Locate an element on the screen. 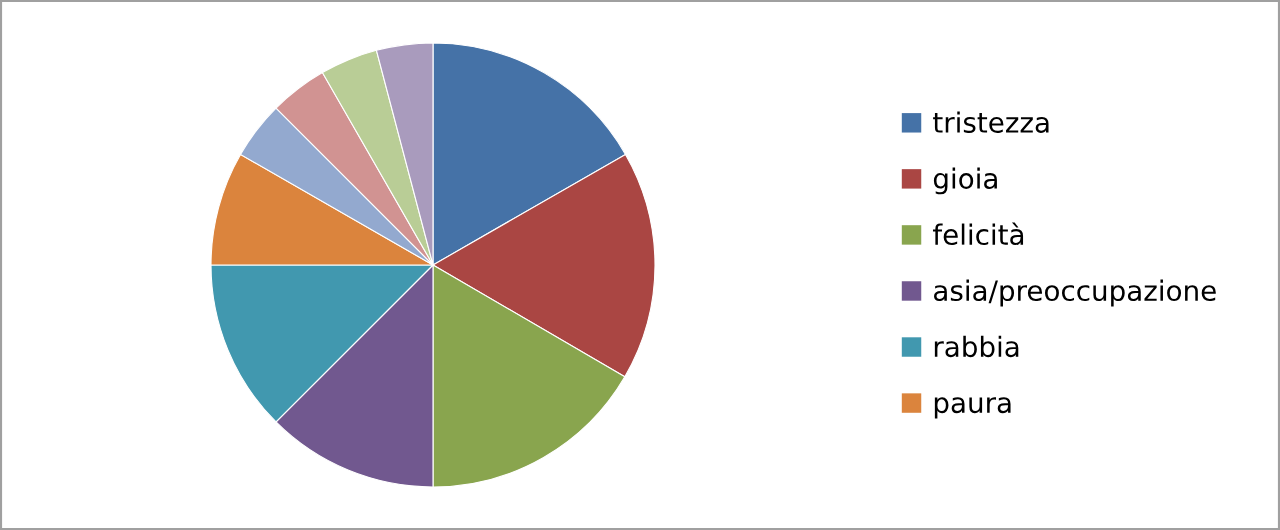 Image resolution: width=1280 pixels, height=530 pixels. legend-label: gioia is located at coordinates (965, 181).